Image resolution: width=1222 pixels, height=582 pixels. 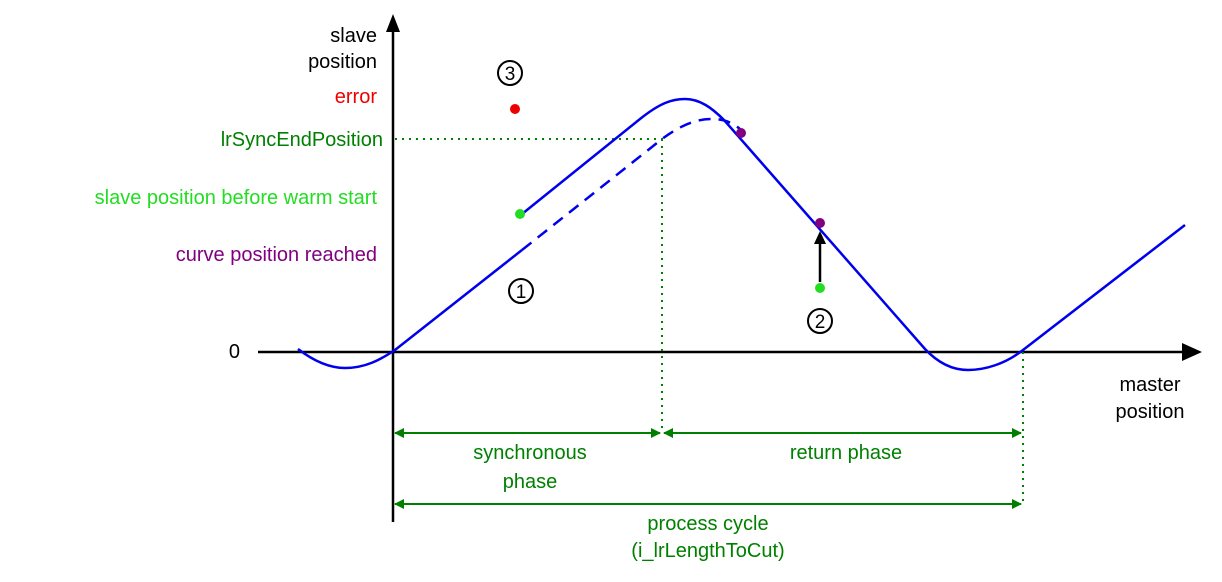 What do you see at coordinates (707, 551) in the screenshot?
I see `process-cycle-label-line2: (i_lrLengthToCut)` at bounding box center [707, 551].